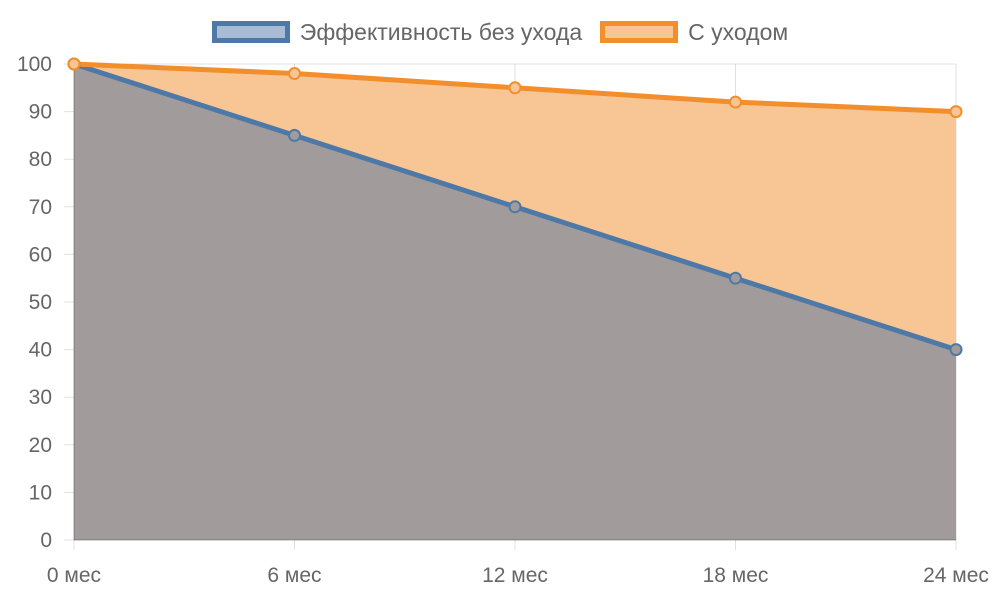  Describe the element at coordinates (294, 575) in the screenshot. I see `x-tick-label: 6 мес` at that location.